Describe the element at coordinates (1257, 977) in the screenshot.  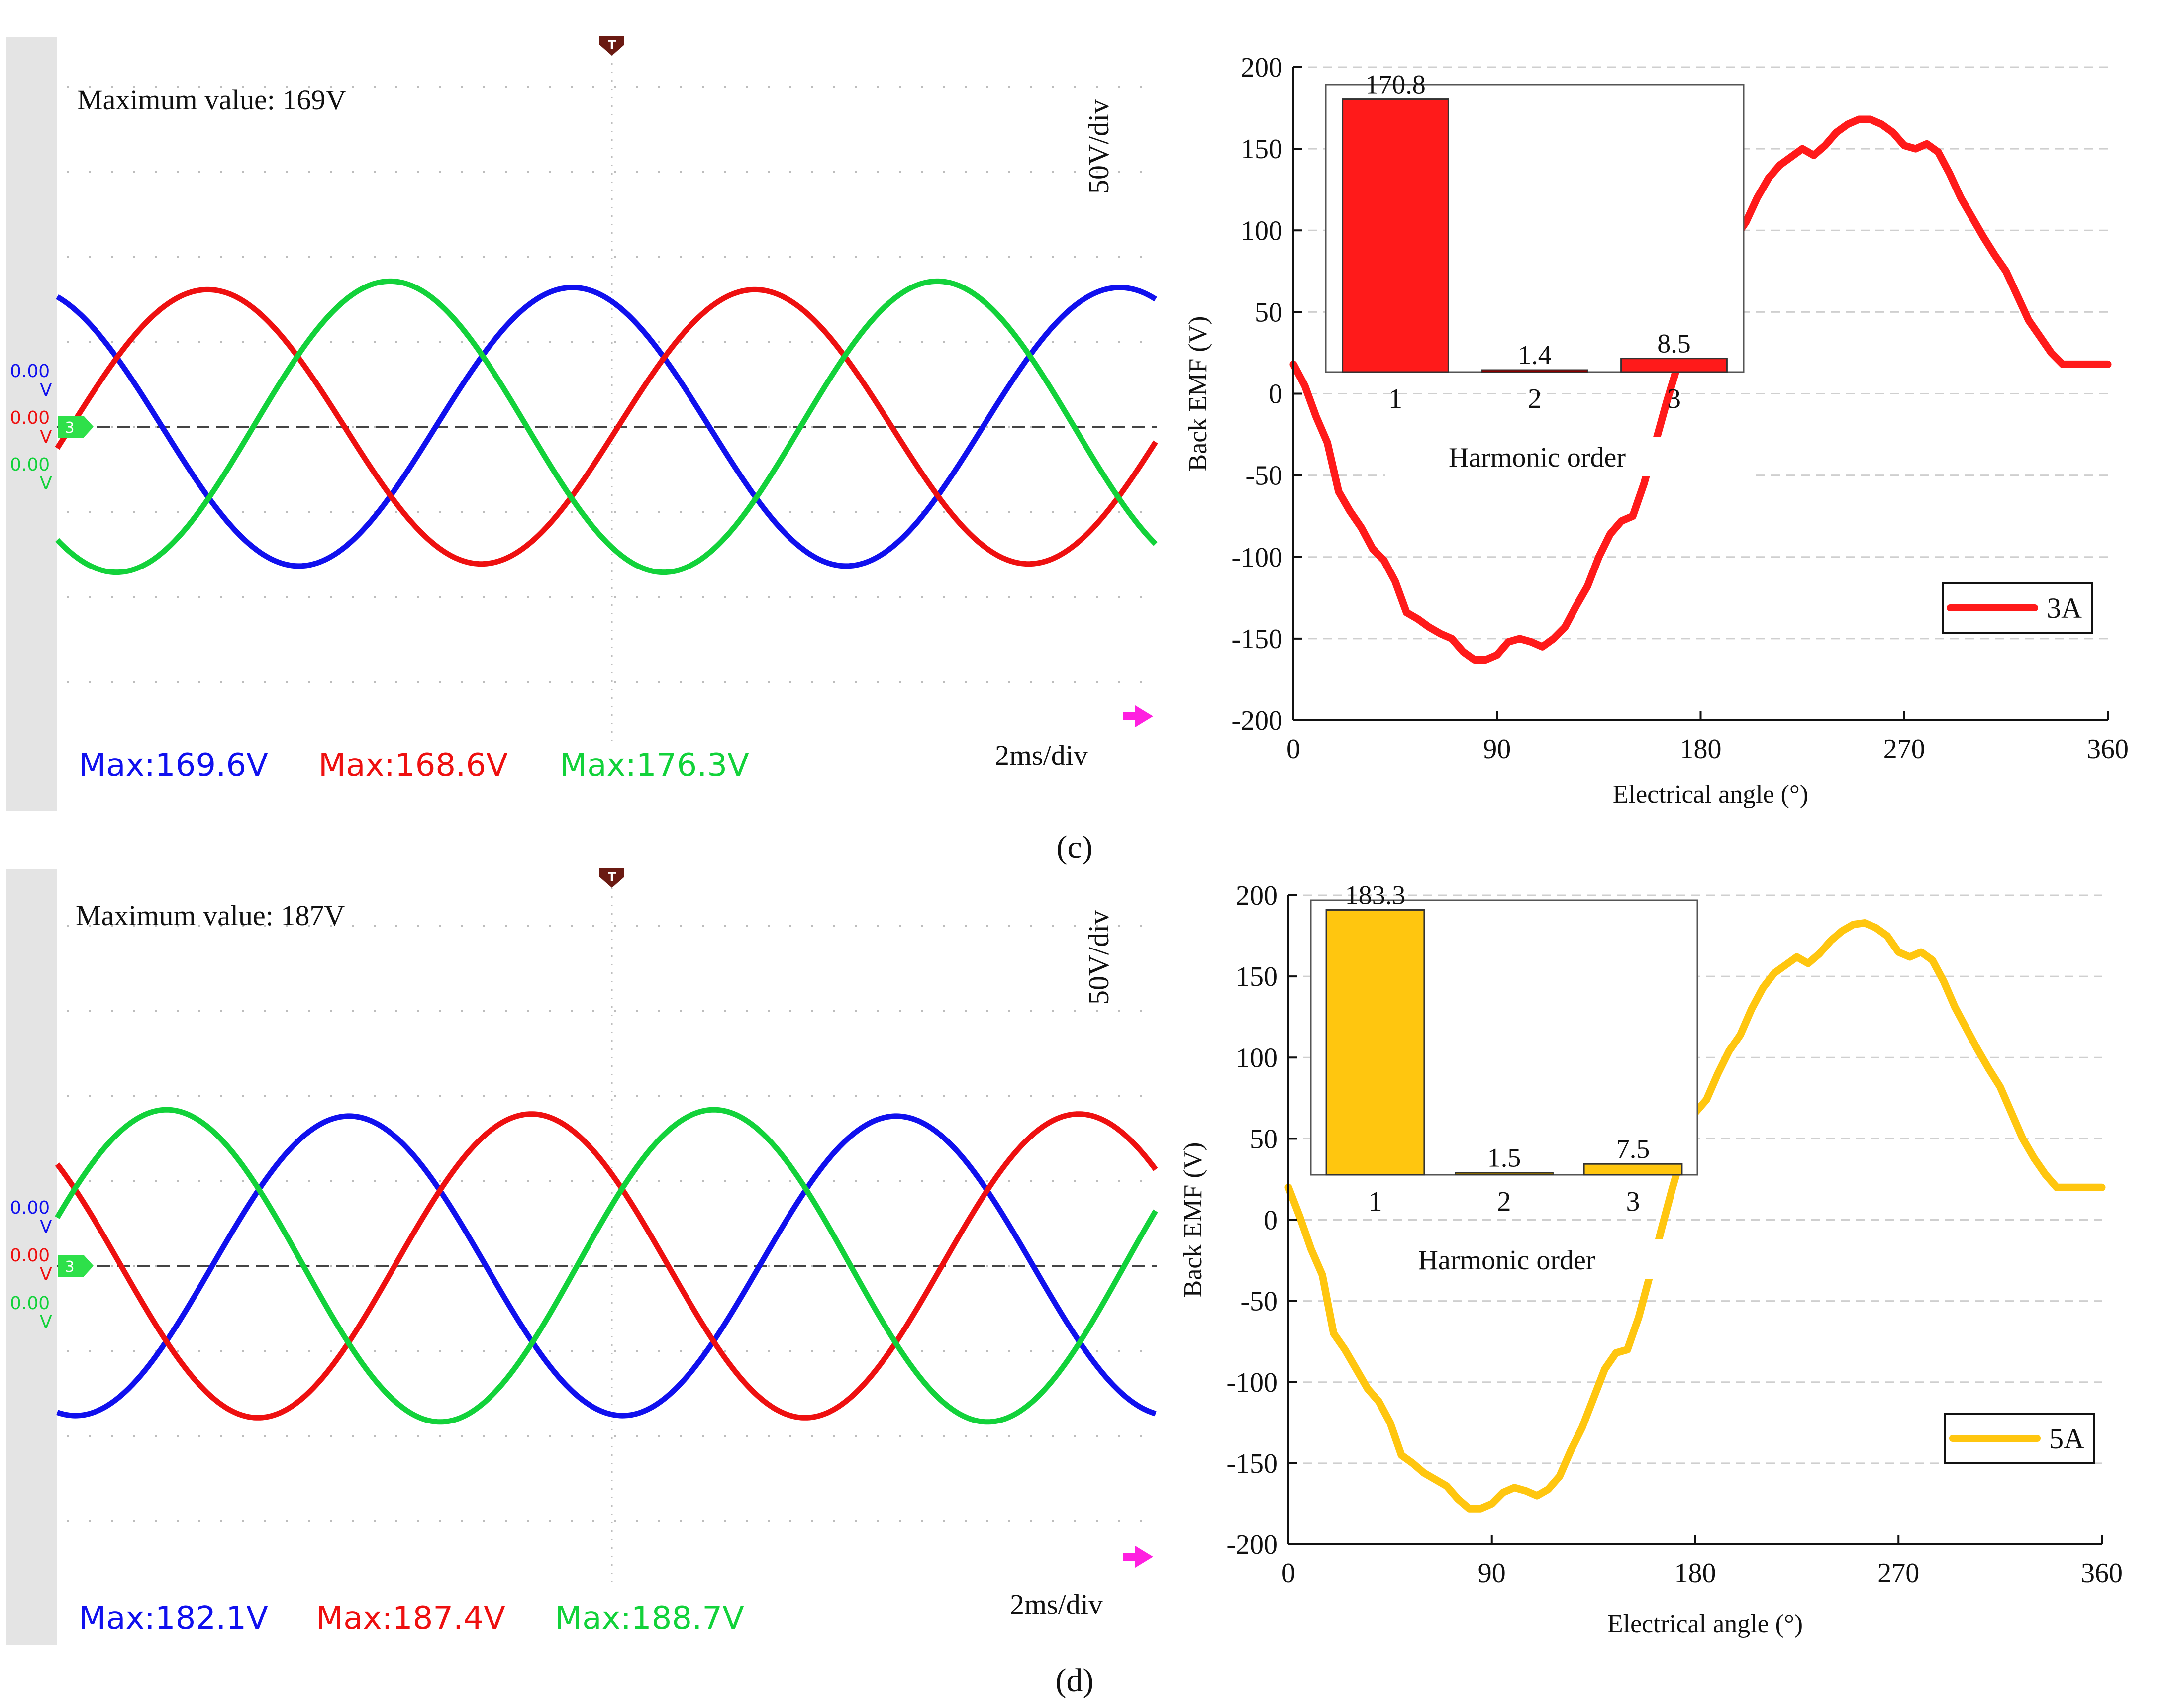
I see `y-tick-label: 150` at that location.